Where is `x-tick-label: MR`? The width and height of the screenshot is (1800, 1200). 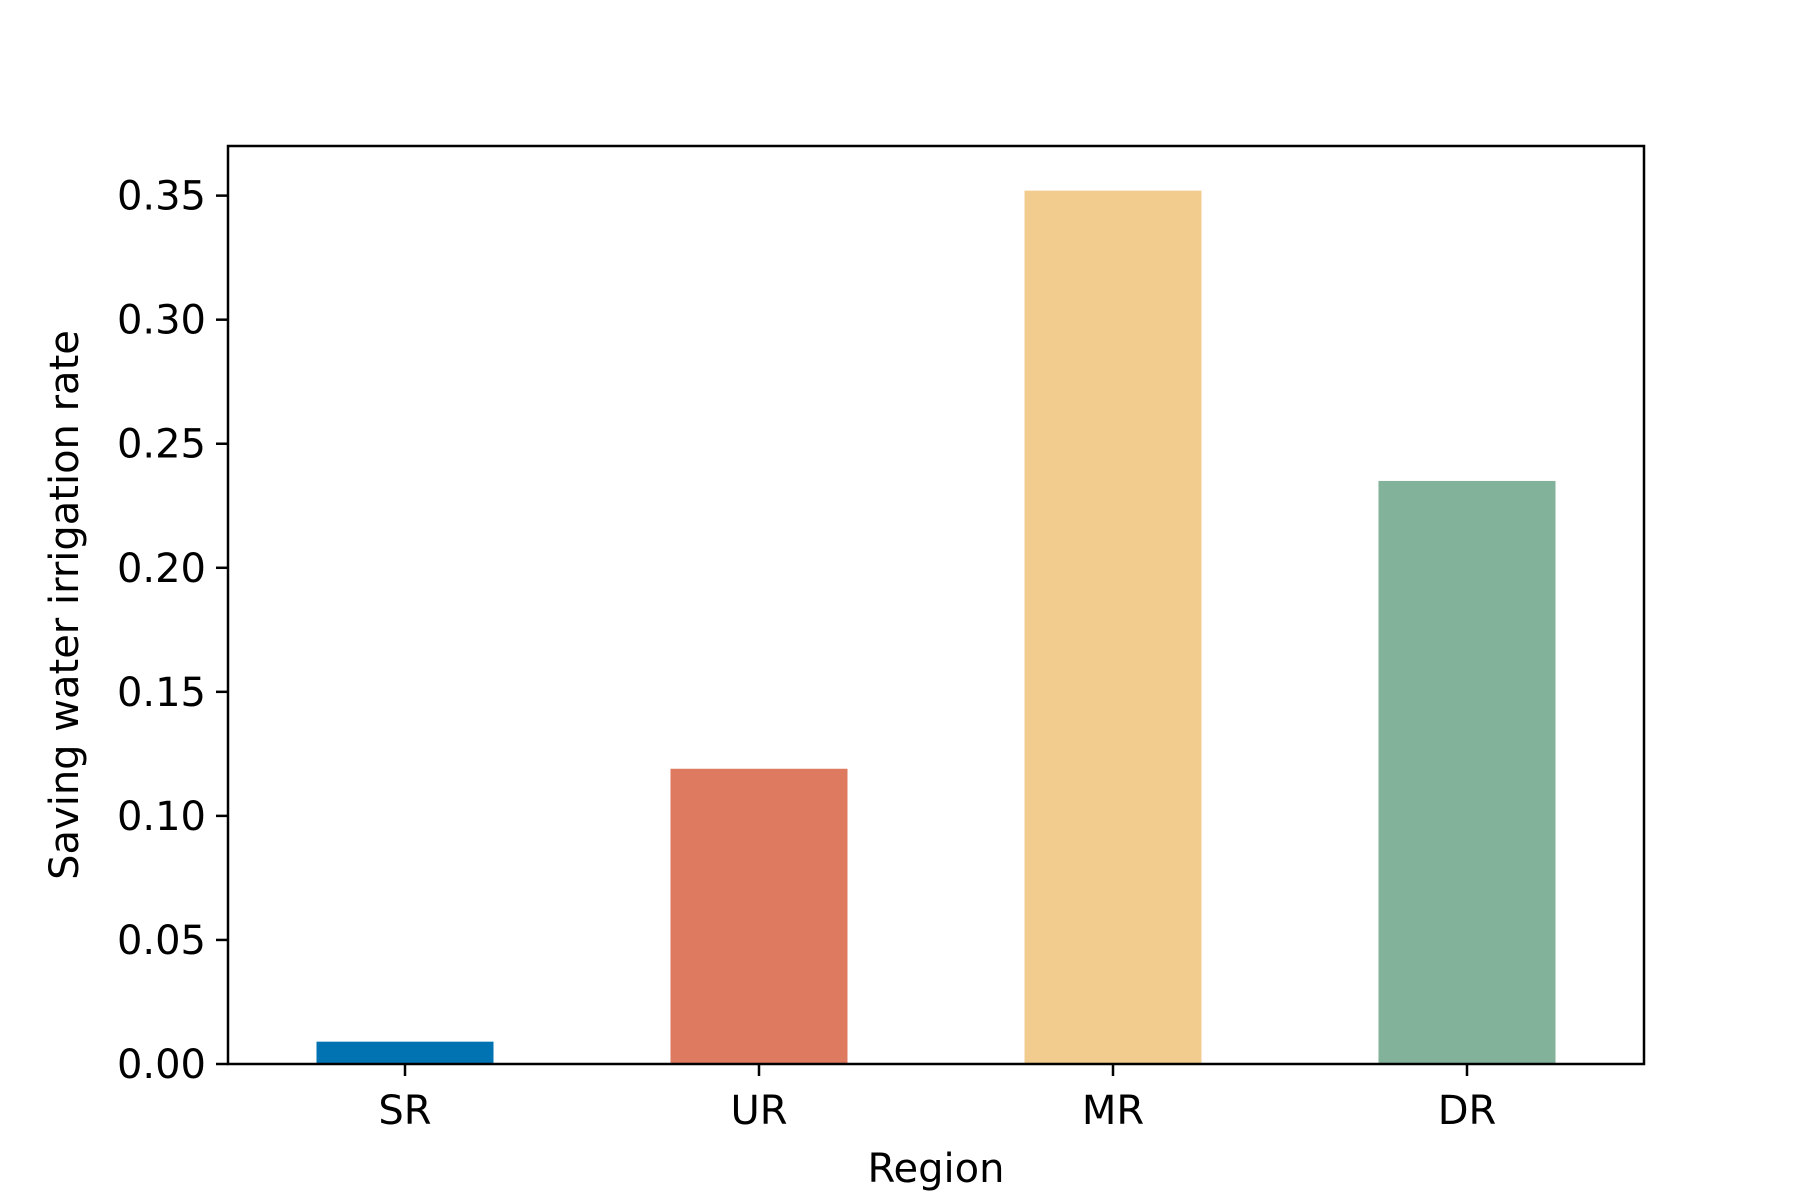
x-tick-label: MR is located at coordinates (1113, 1111).